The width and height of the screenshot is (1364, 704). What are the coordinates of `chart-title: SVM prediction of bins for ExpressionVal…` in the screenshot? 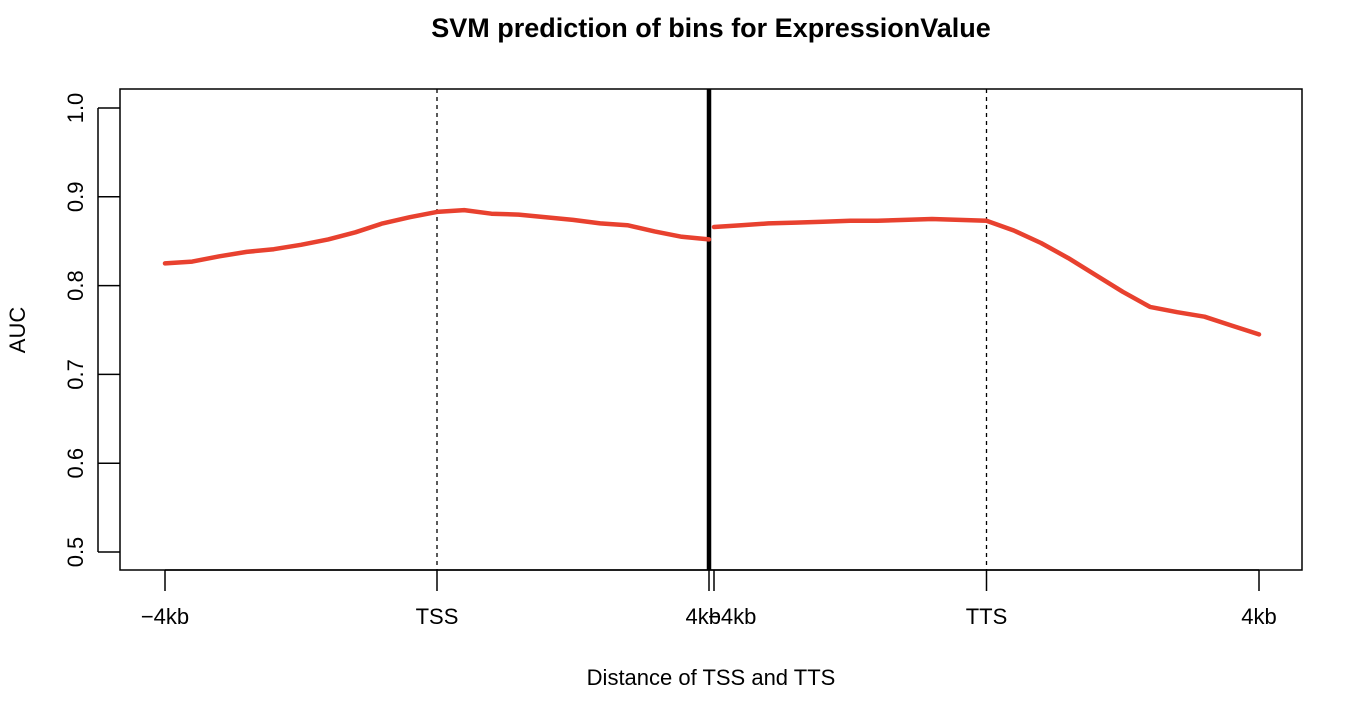 It's located at (711, 28).